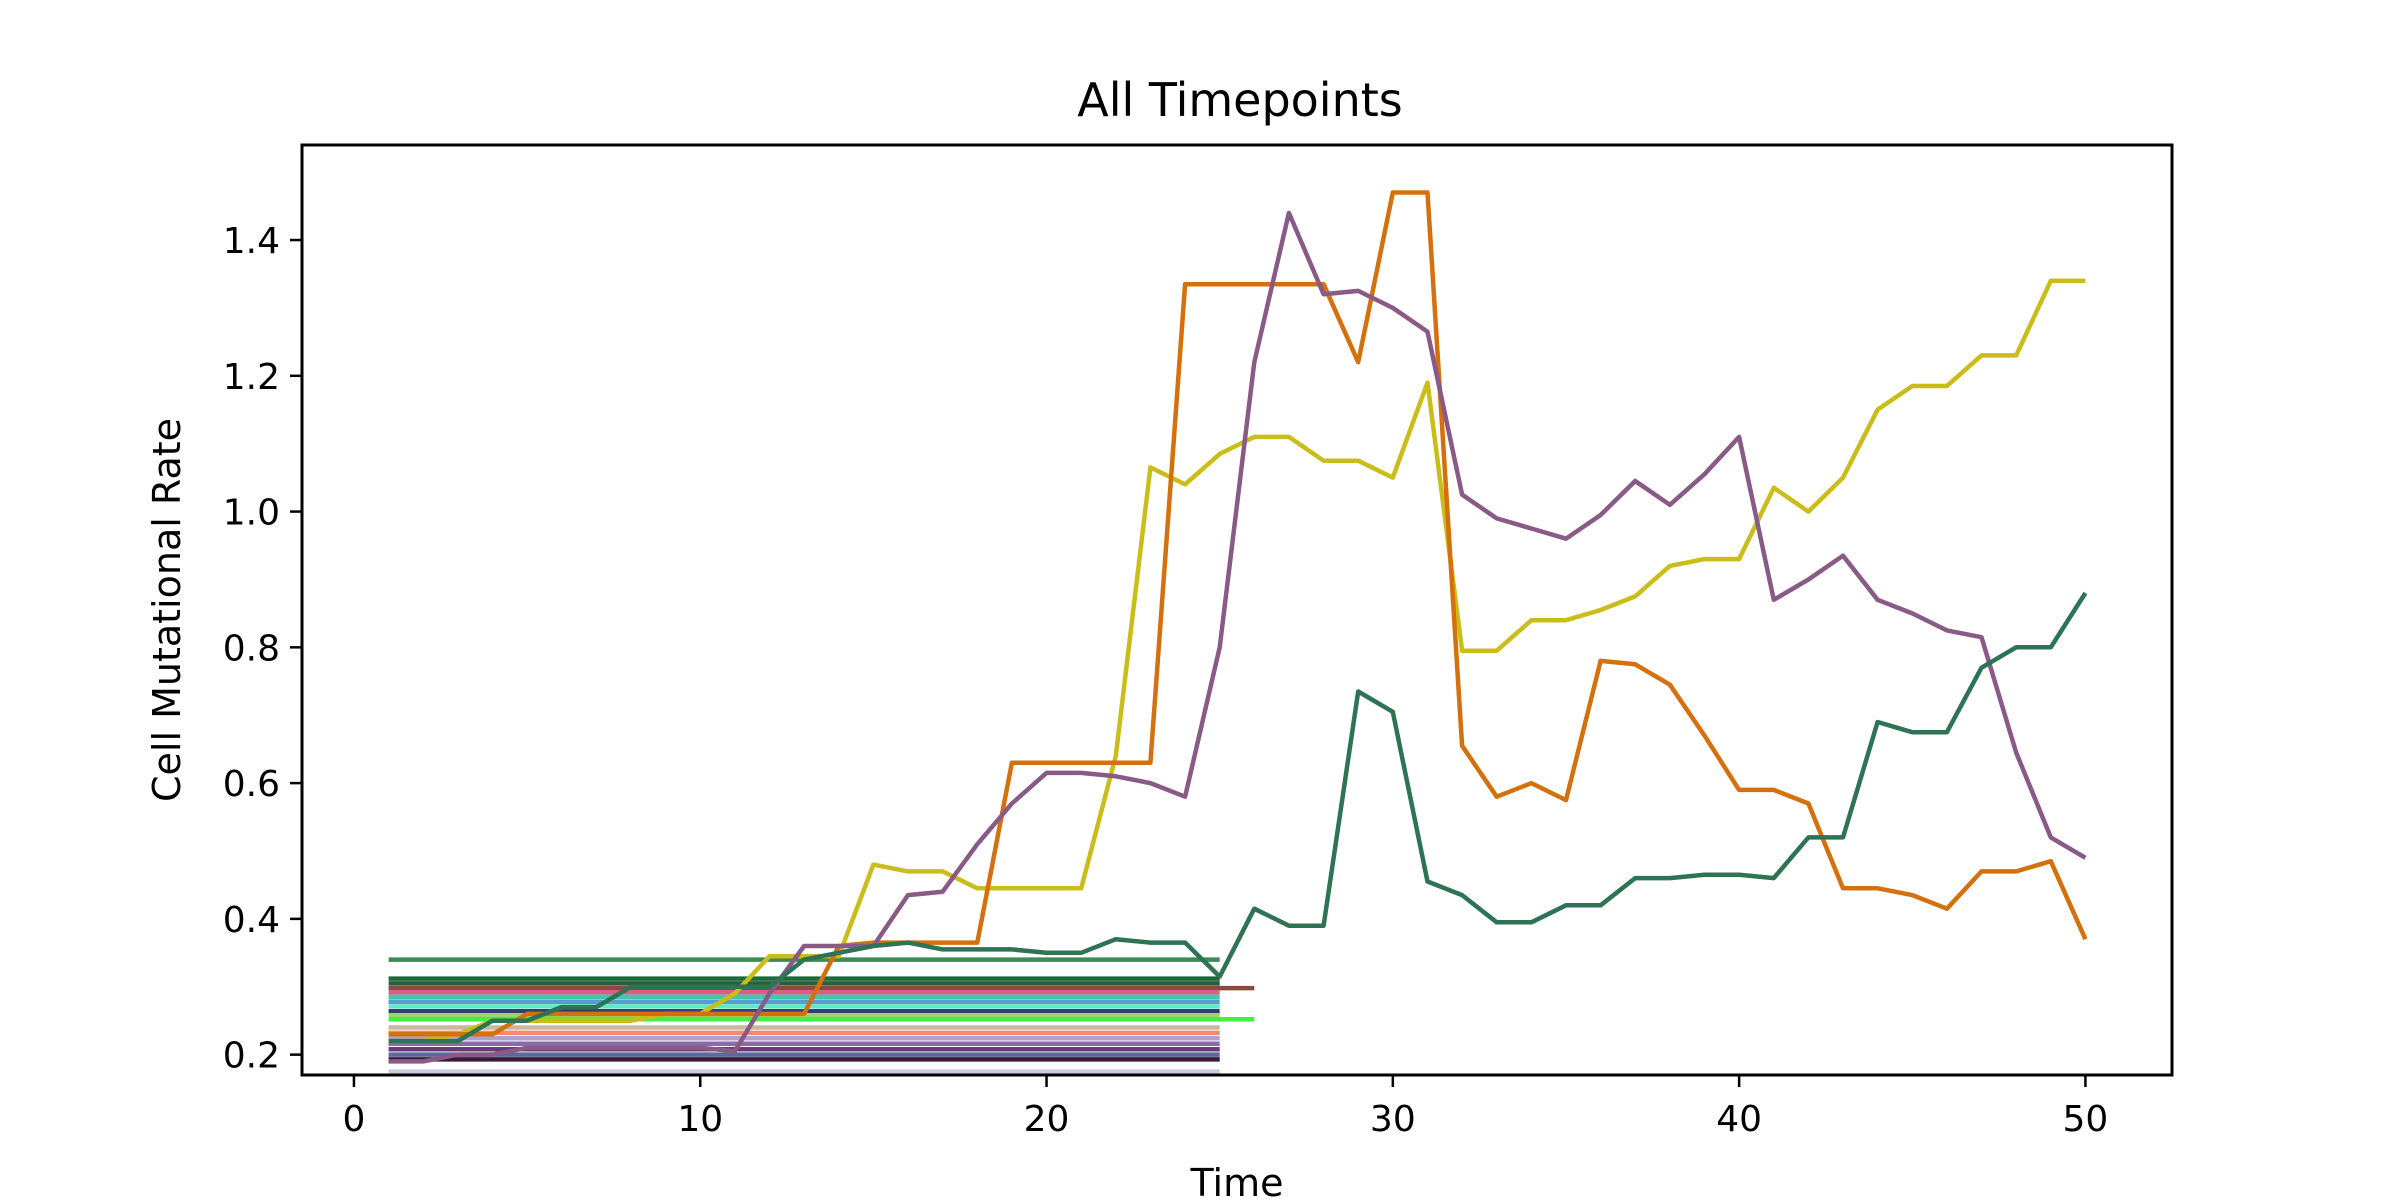  I want to click on y-tick-label: 1.0, so click(251, 513).